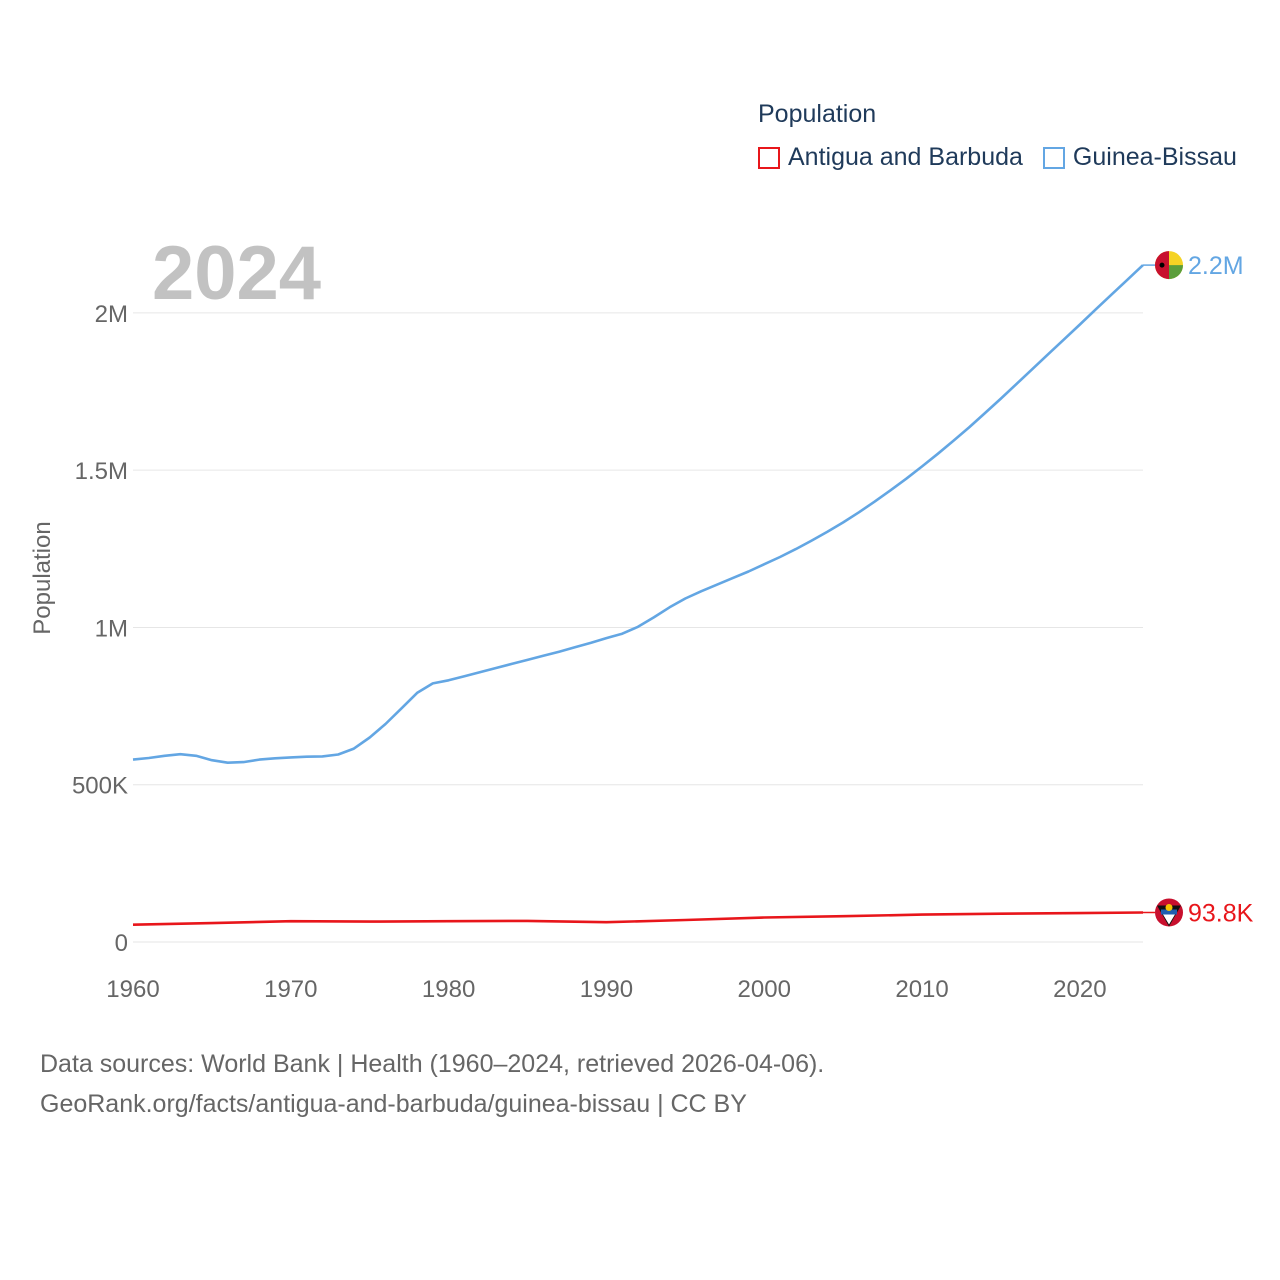 The height and width of the screenshot is (1280, 1280). Describe the element at coordinates (237, 273) in the screenshot. I see `year-label: 2024` at that location.